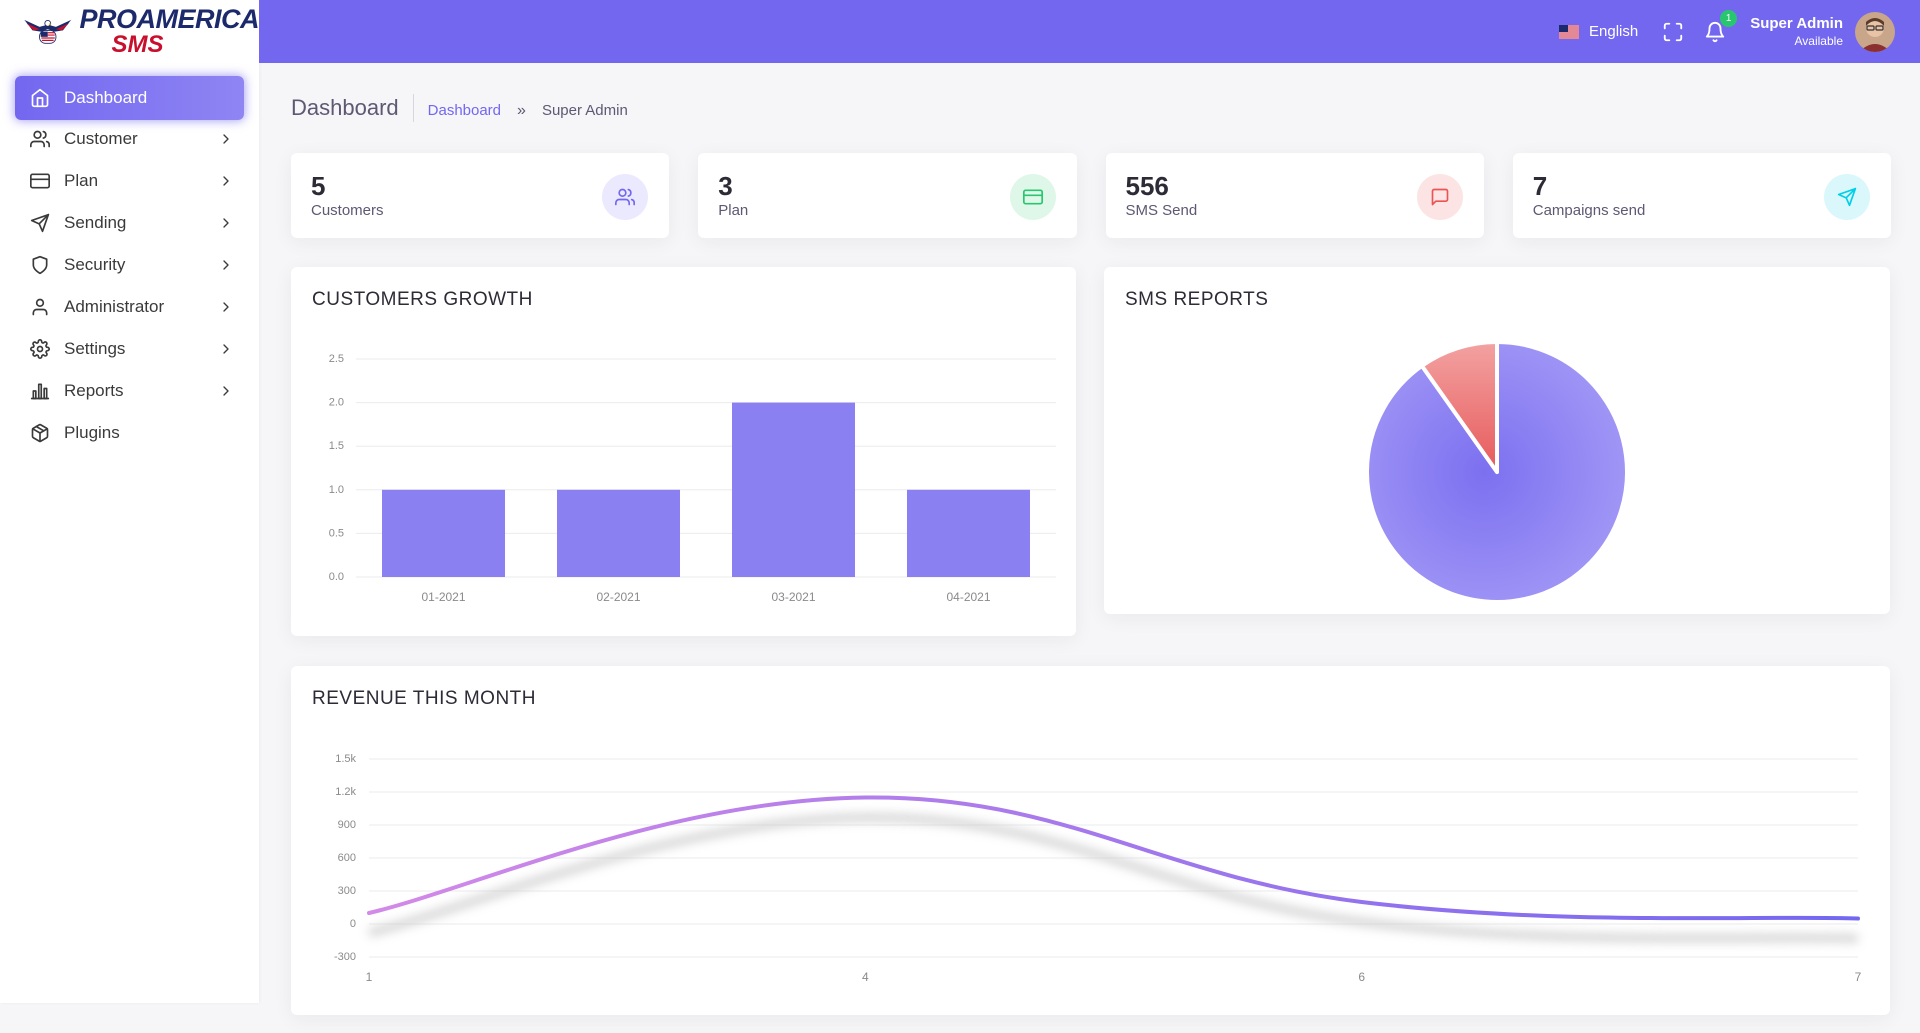 Image resolution: width=1920 pixels, height=1033 pixels. What do you see at coordinates (369, 977) in the screenshot?
I see `x-tick-label: 1` at bounding box center [369, 977].